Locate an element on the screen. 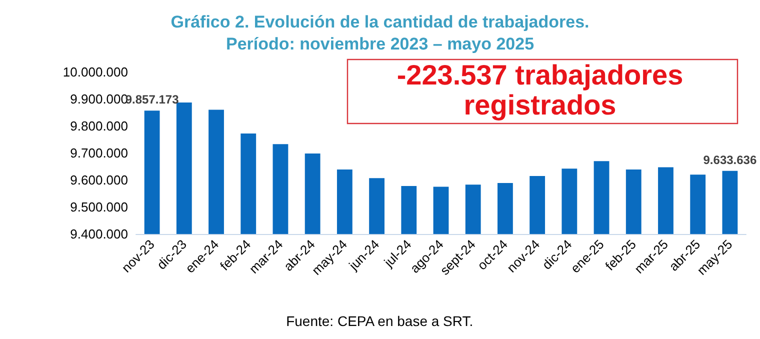  y-tick-label: 9.500.000 is located at coordinates (99, 207).